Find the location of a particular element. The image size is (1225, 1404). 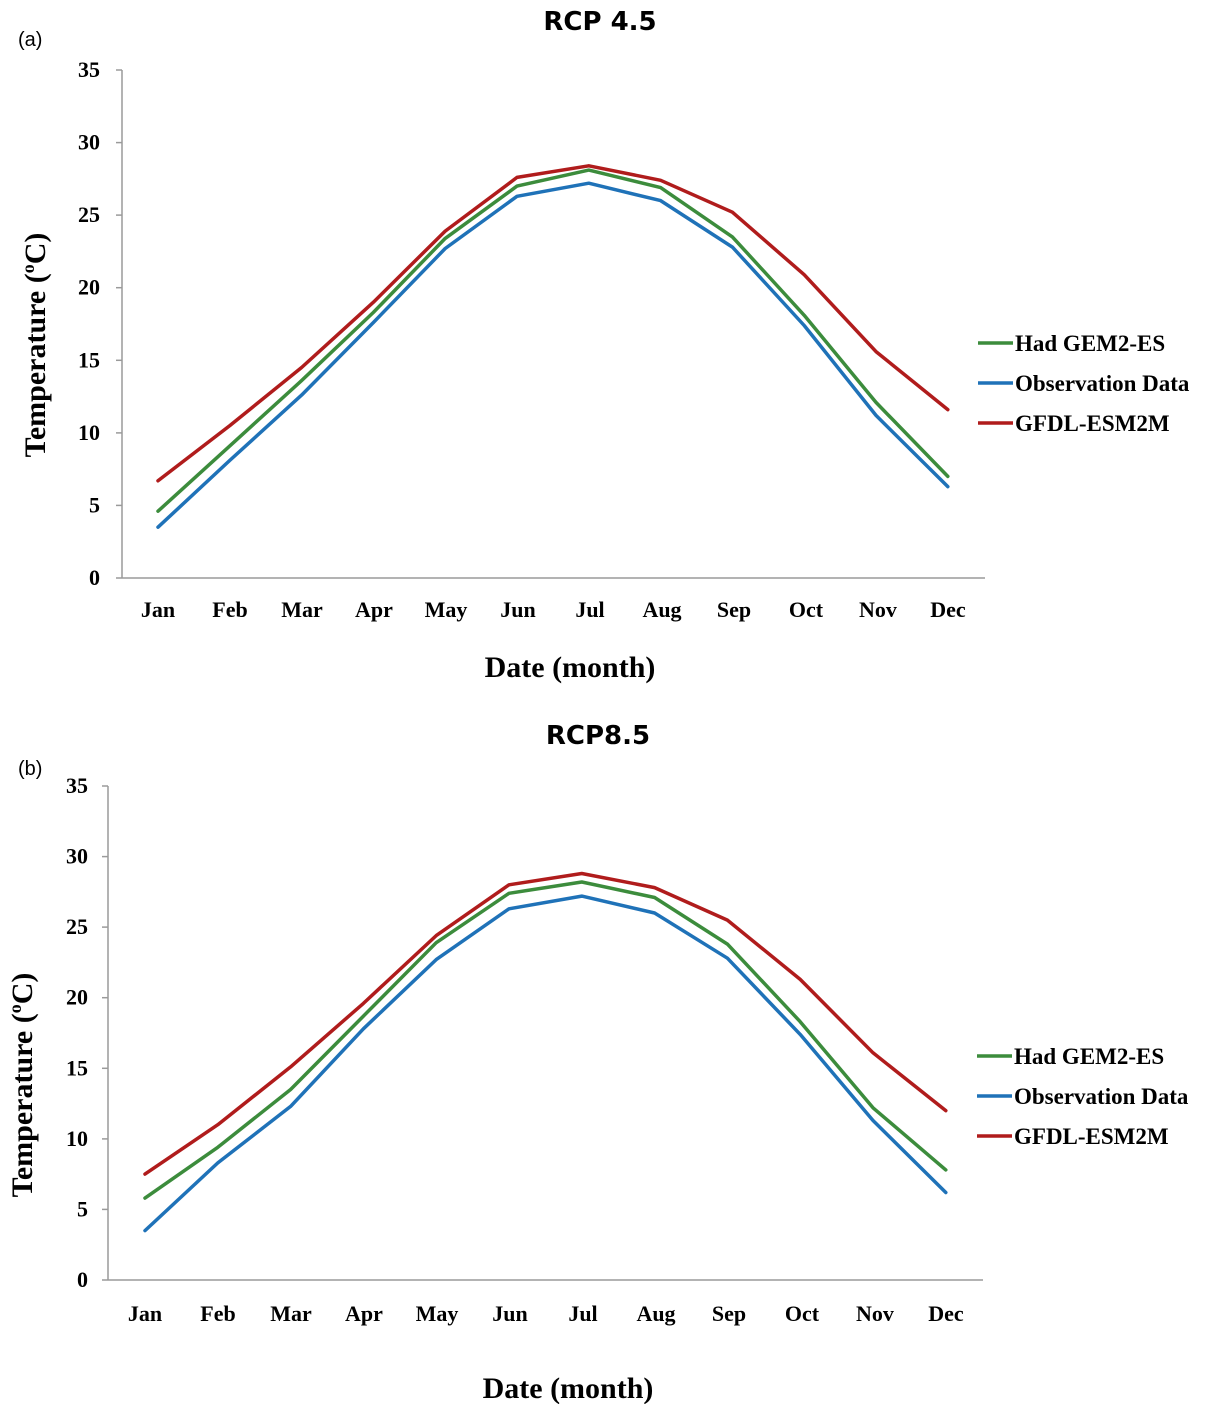

panel-label: (a) is located at coordinates (30, 40).